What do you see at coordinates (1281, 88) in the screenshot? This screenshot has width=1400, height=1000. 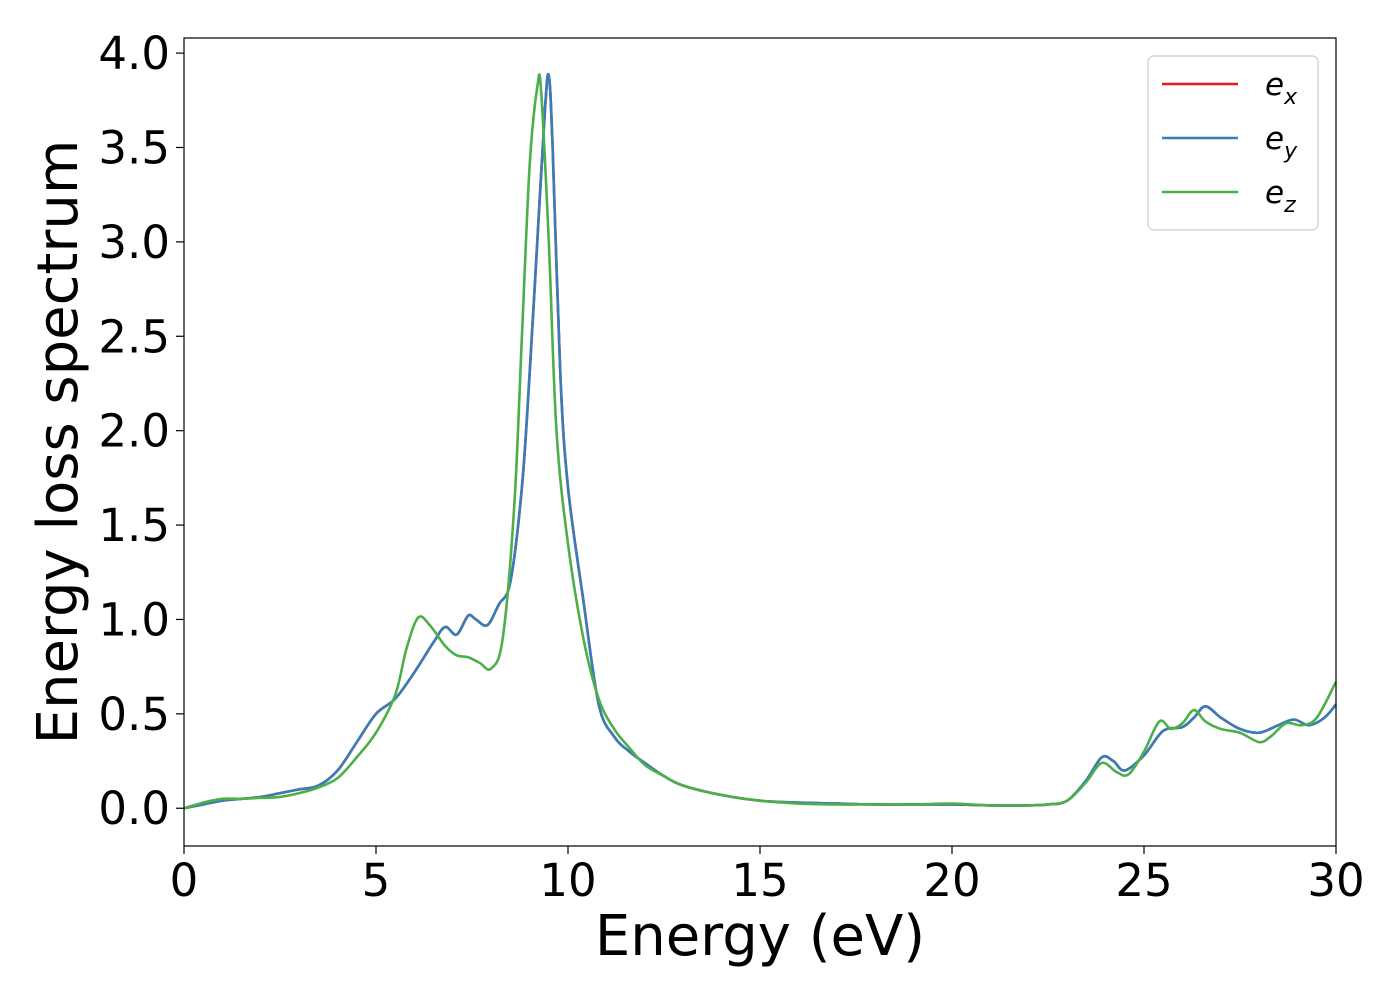 I see `legend-label-x: ex` at bounding box center [1281, 88].